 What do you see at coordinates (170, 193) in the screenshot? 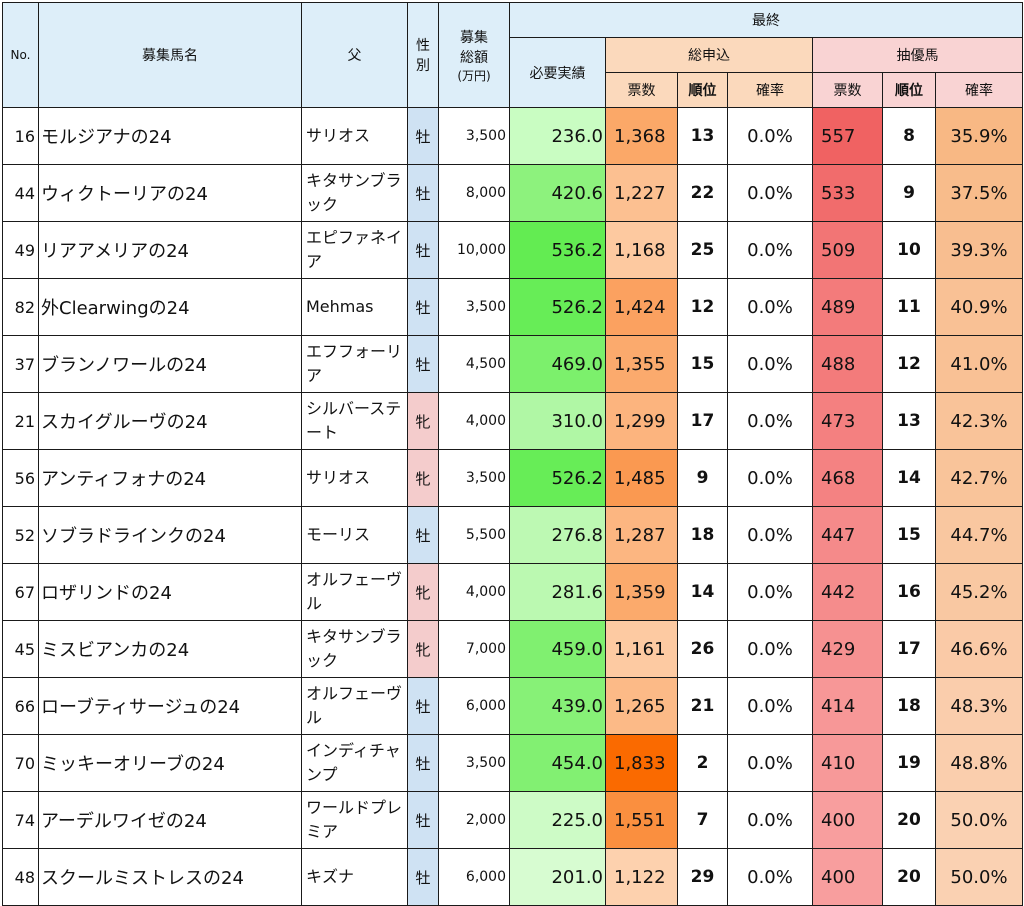
I see `horse-name: ウィクトーリアの24` at bounding box center [170, 193].